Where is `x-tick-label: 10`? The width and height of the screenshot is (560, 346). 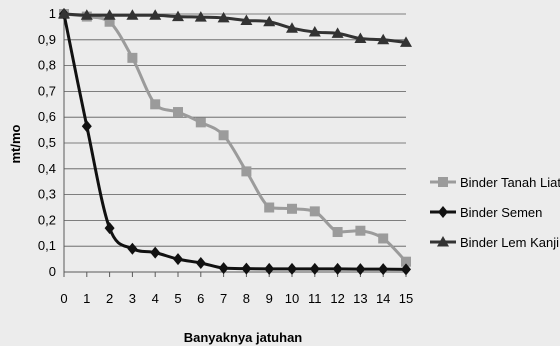 x-tick-label: 10 is located at coordinates (292, 298).